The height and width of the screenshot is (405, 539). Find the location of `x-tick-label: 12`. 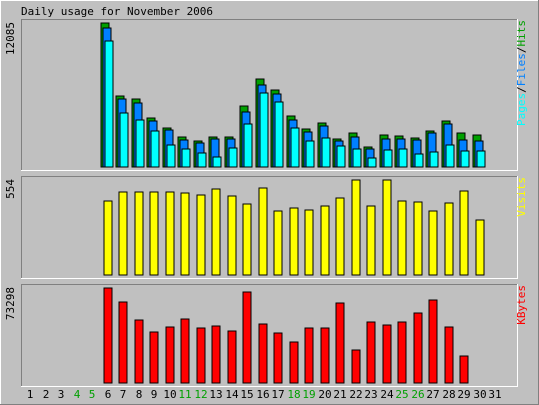

x-tick-label: 12 is located at coordinates (200, 394).